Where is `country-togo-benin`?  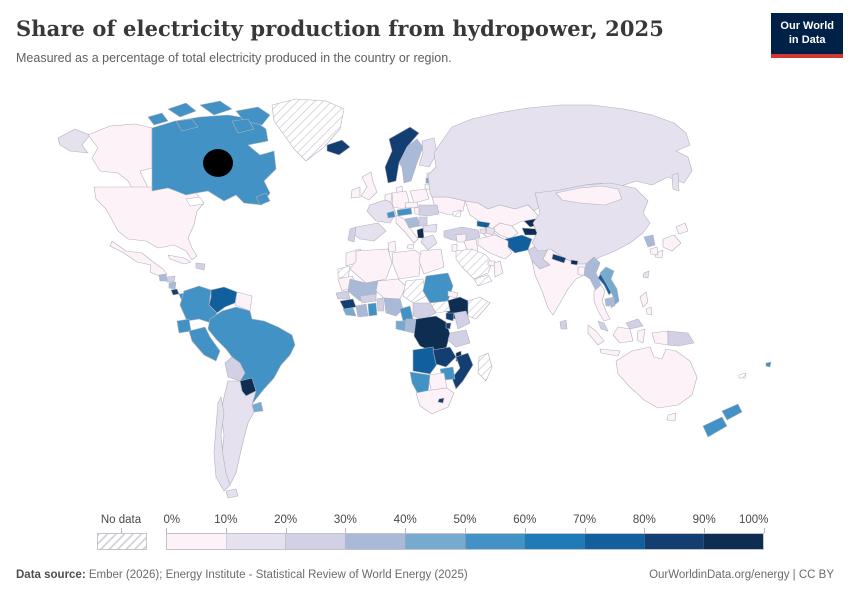
country-togo-benin is located at coordinates (380, 304).